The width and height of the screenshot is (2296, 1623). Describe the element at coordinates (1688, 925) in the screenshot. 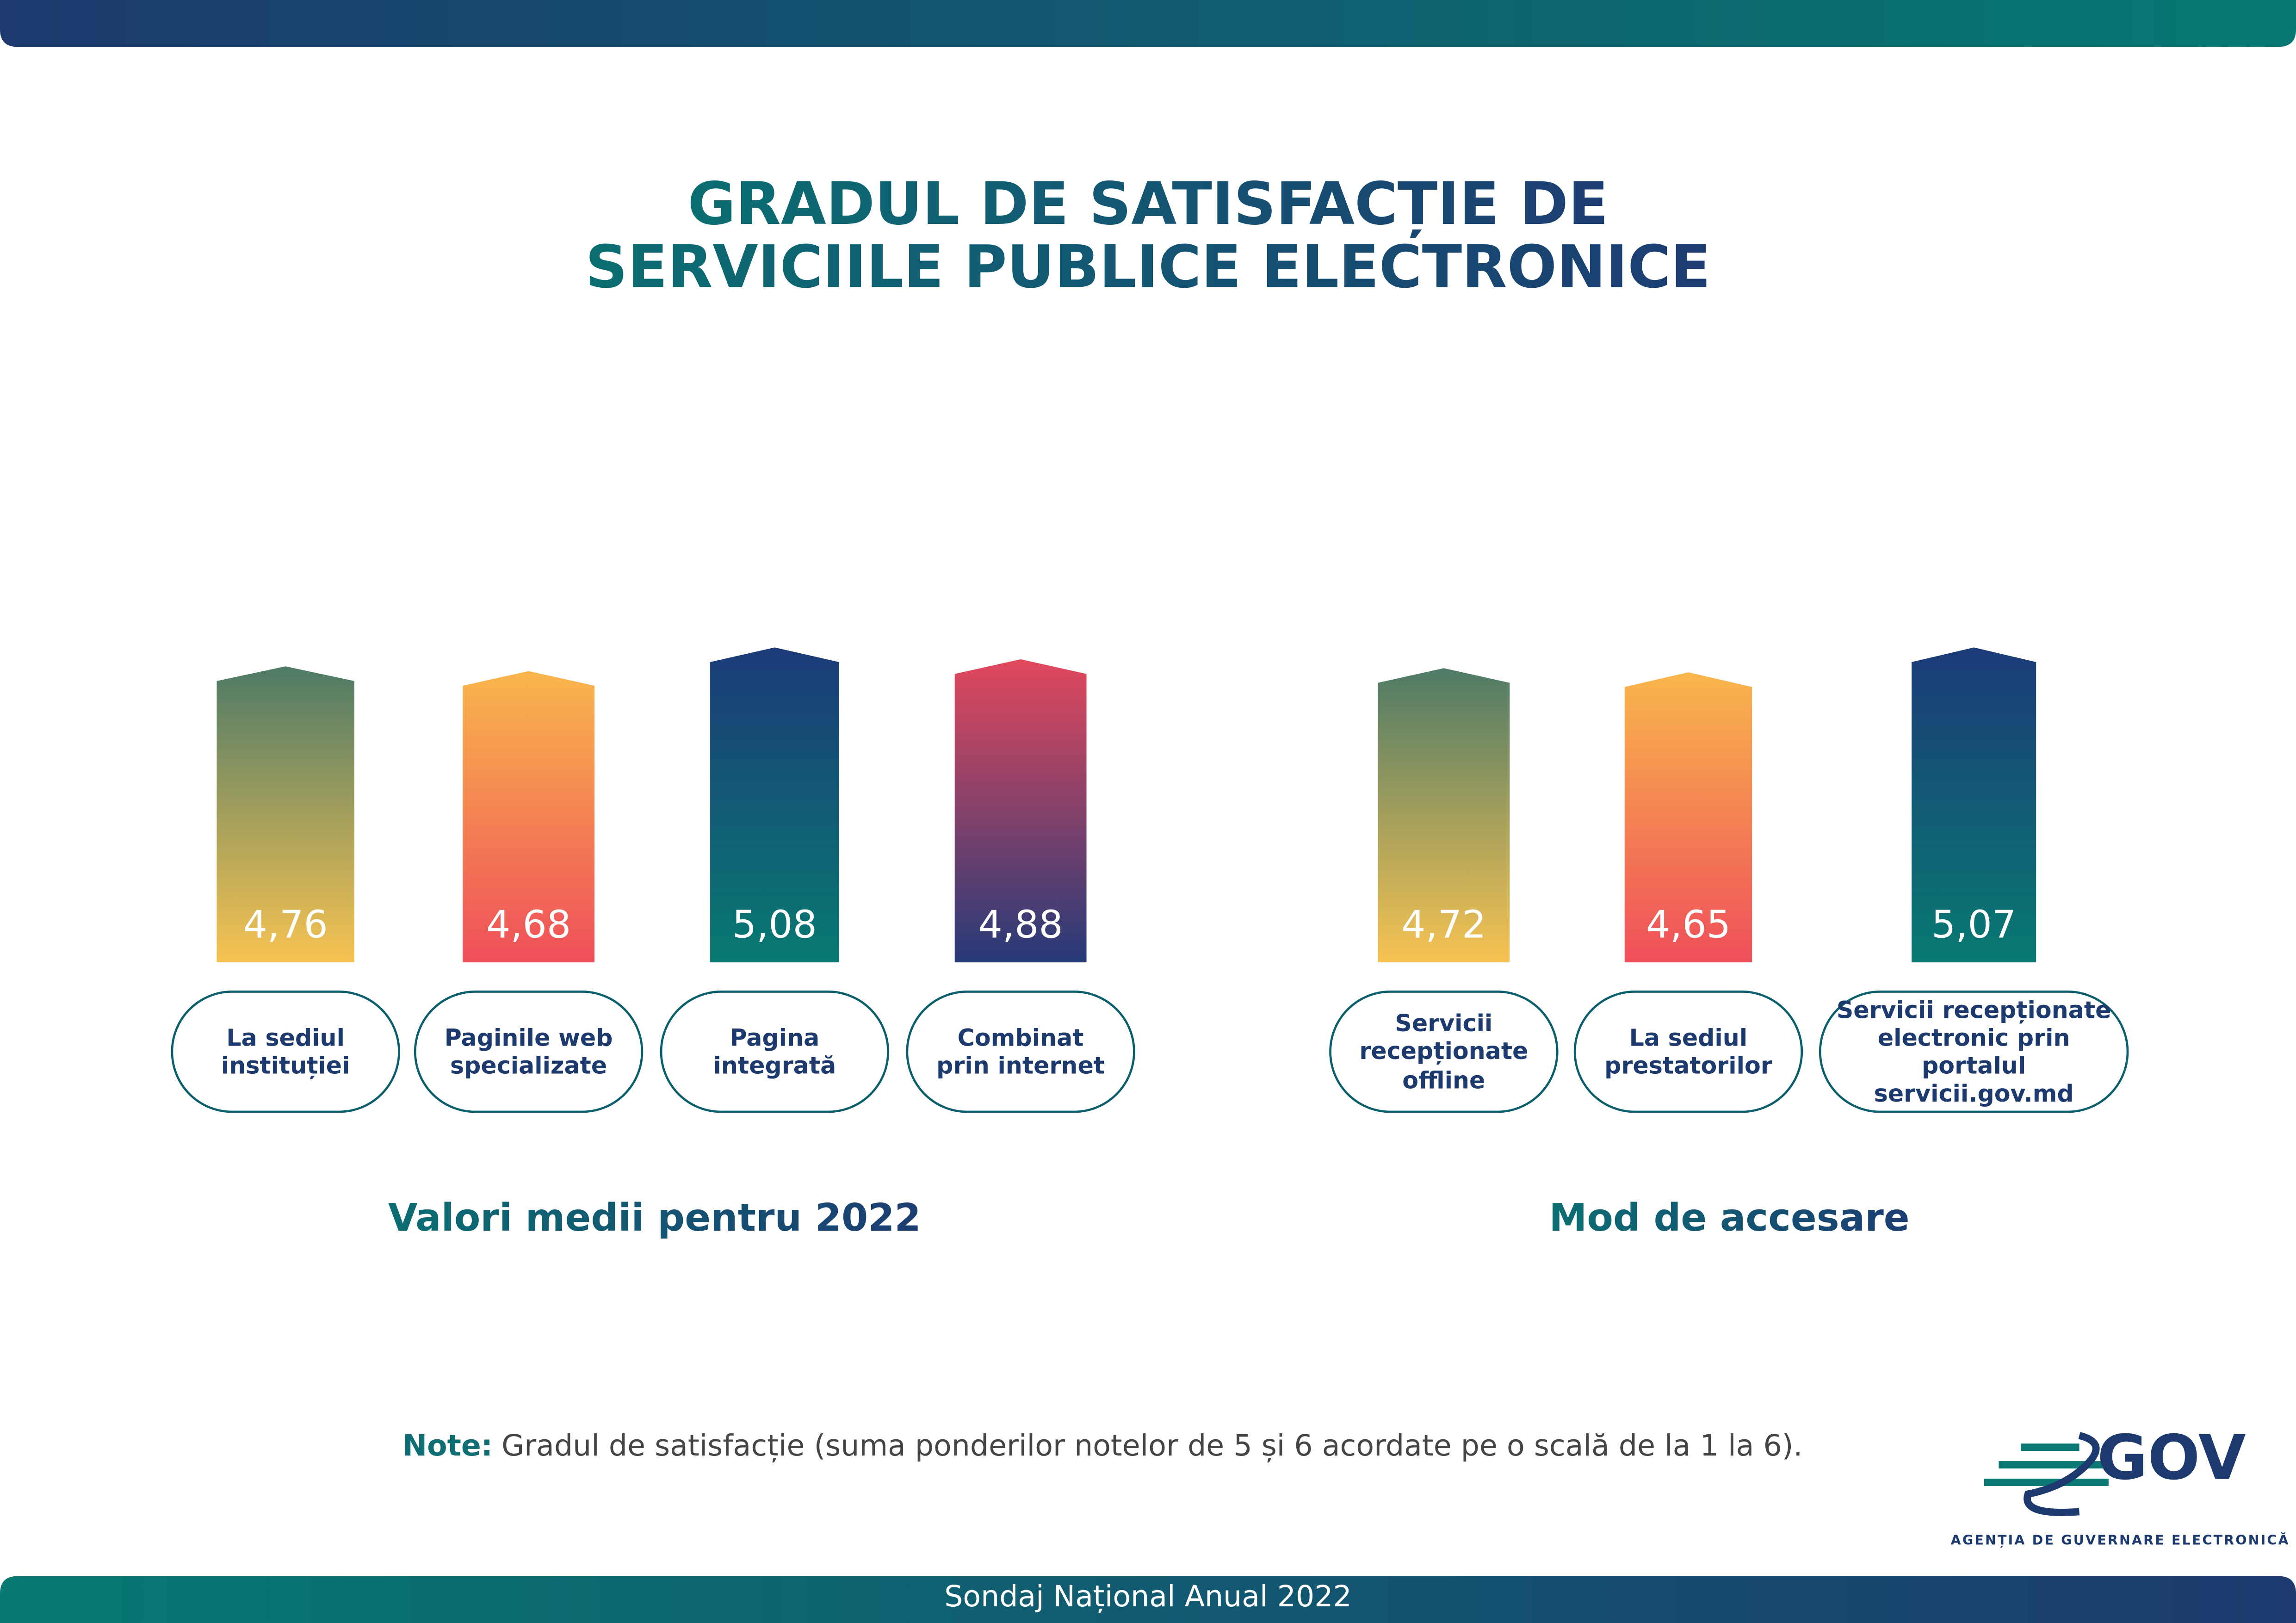

I see `value-label: 4,65` at that location.